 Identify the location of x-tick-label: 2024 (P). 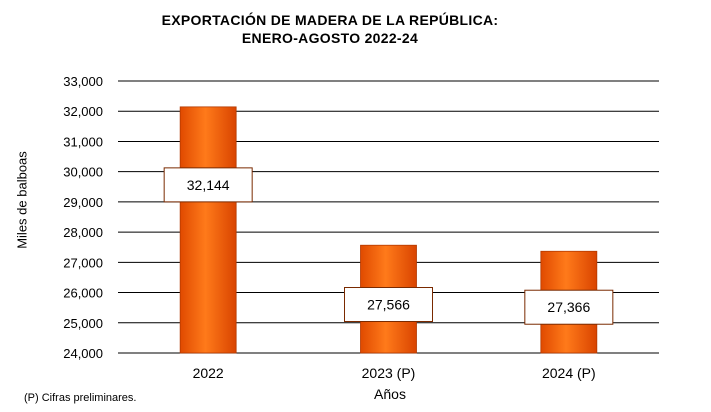
(569, 373).